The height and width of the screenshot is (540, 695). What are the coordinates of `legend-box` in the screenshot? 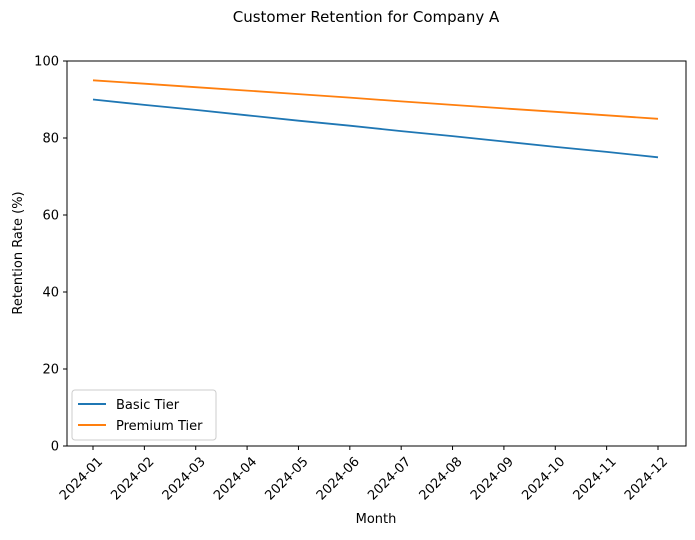 It's located at (144, 415).